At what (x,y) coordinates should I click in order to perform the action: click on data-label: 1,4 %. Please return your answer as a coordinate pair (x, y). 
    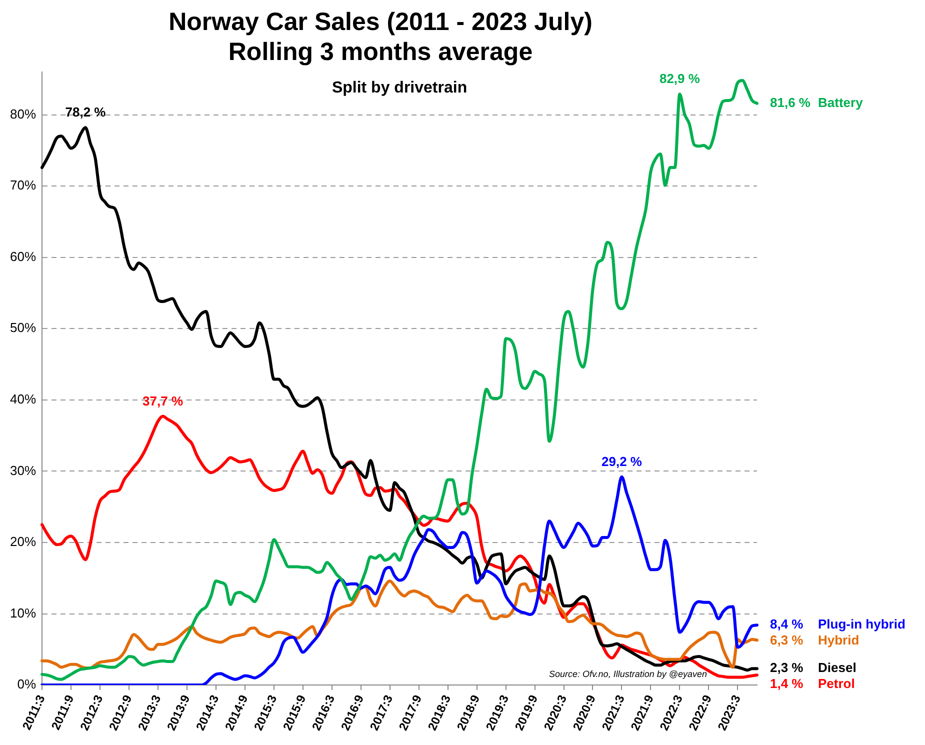
    Looking at the image, I should click on (787, 684).